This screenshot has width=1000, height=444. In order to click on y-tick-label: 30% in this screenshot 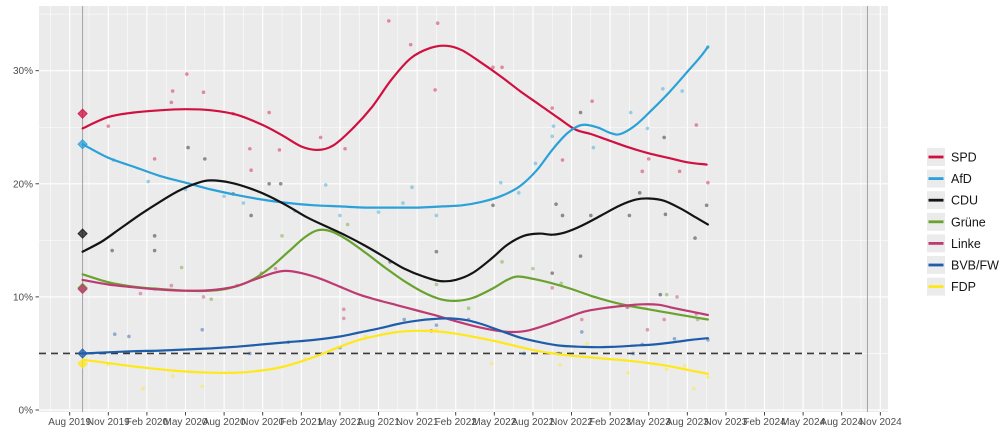, I will do `click(23, 71)`.